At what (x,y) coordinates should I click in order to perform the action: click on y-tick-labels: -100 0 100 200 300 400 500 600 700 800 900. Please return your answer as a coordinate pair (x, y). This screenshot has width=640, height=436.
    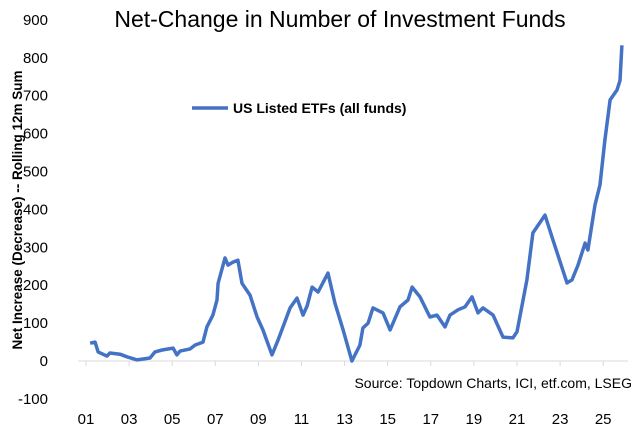
    Looking at the image, I should click on (33, 210).